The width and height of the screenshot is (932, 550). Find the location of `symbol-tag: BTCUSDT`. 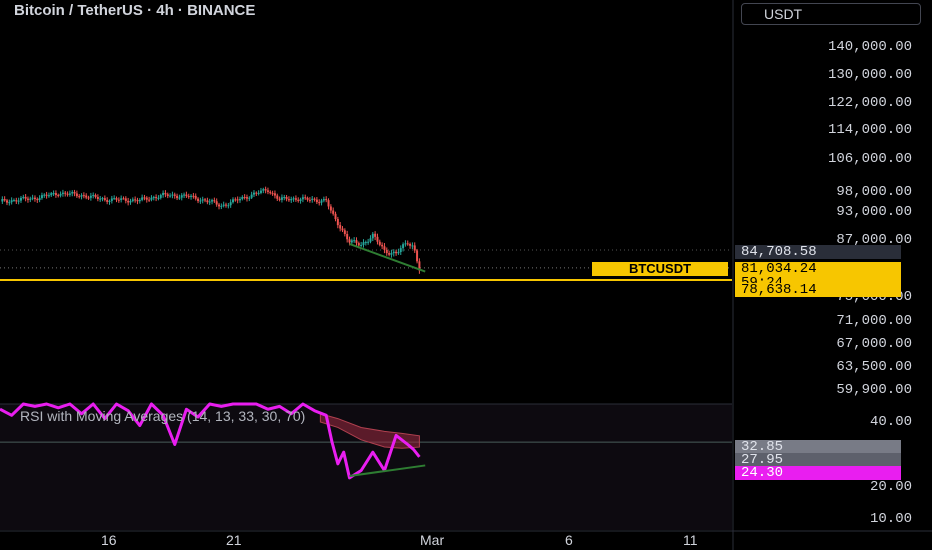

symbol-tag: BTCUSDT is located at coordinates (660, 269).